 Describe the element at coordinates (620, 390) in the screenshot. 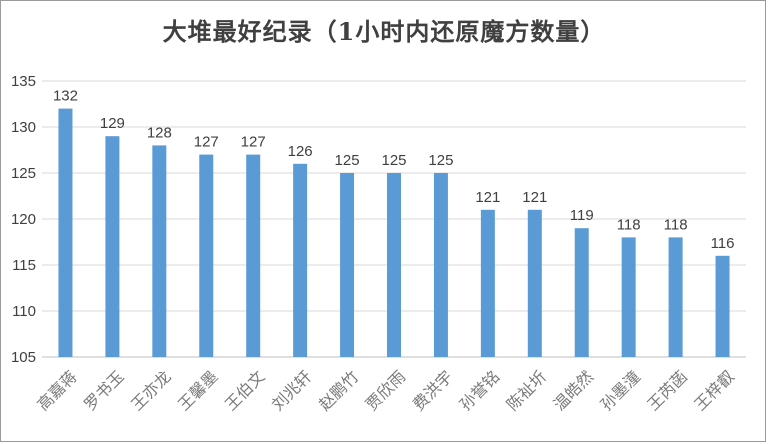

I see `x-tick-label: 孙墨潼` at that location.